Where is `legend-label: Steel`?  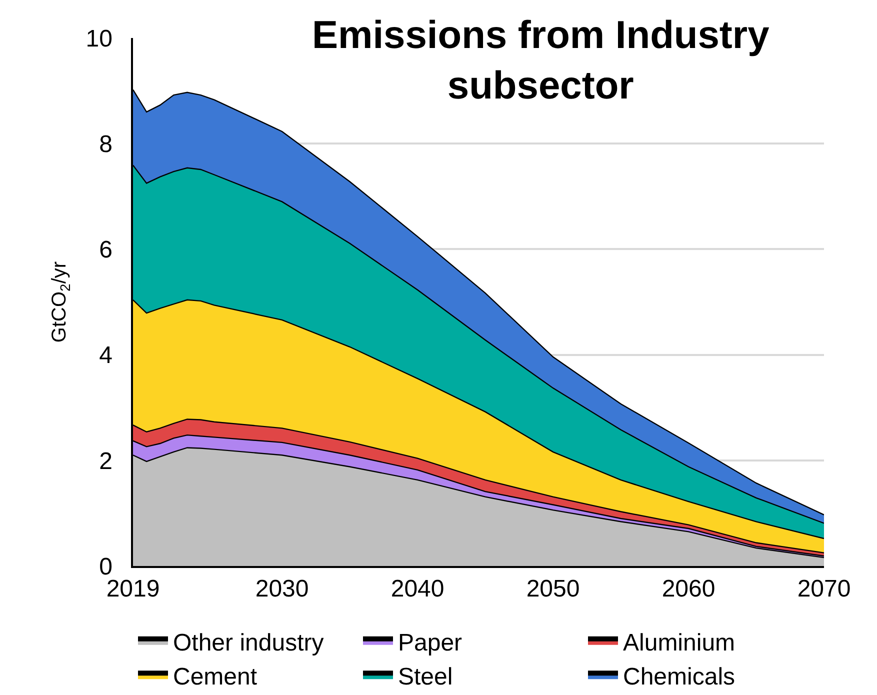
legend-label: Steel is located at coordinates (425, 676).